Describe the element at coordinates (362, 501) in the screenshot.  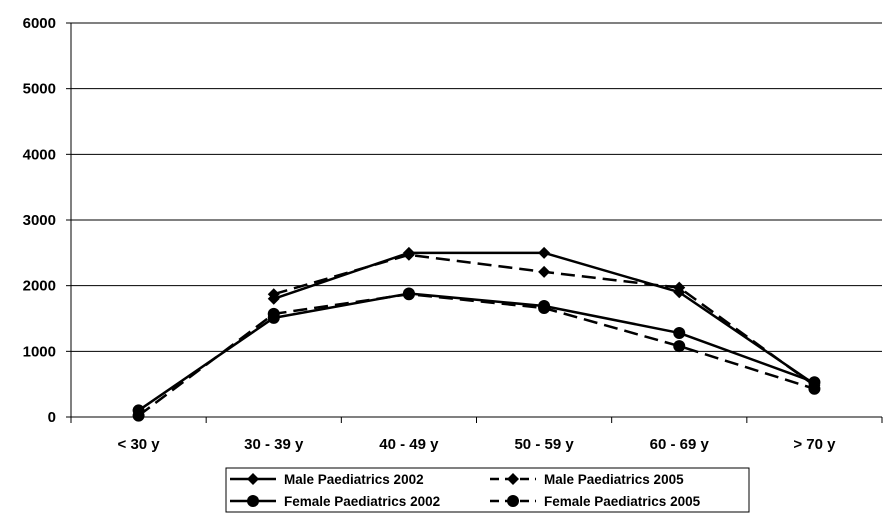
I see `legend-label: Female Paediatrics 2002` at that location.